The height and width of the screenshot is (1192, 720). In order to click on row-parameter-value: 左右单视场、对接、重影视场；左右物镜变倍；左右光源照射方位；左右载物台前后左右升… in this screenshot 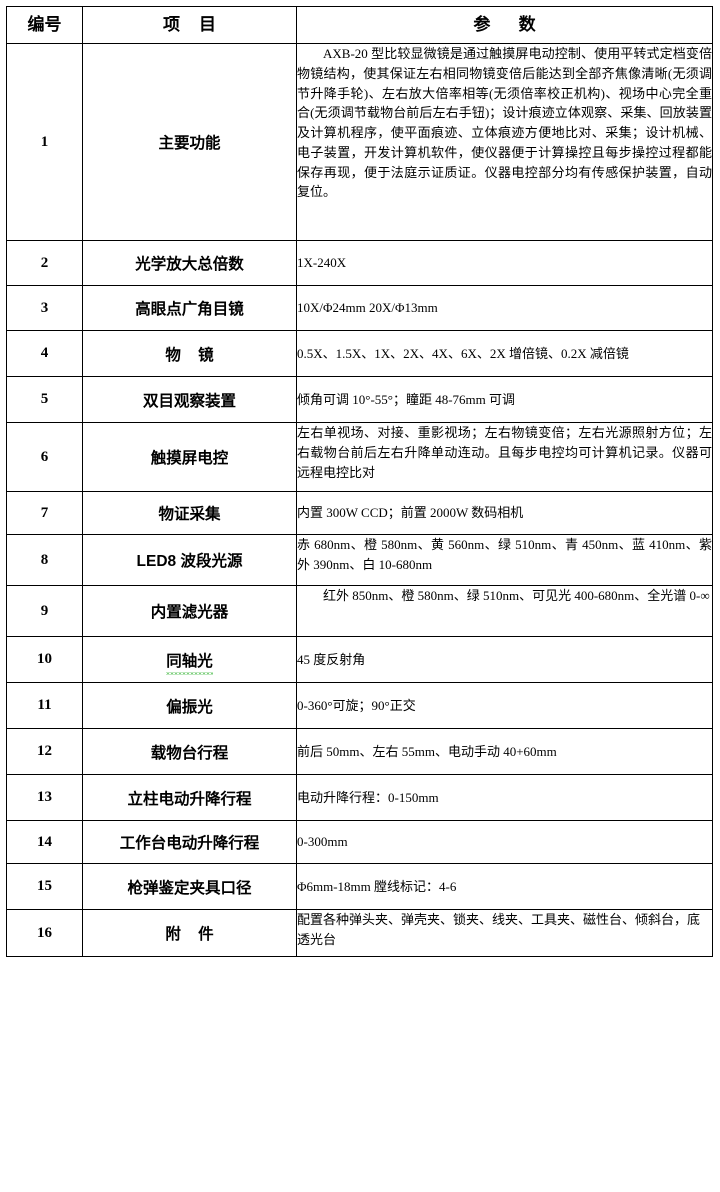, I will do `click(504, 457)`.